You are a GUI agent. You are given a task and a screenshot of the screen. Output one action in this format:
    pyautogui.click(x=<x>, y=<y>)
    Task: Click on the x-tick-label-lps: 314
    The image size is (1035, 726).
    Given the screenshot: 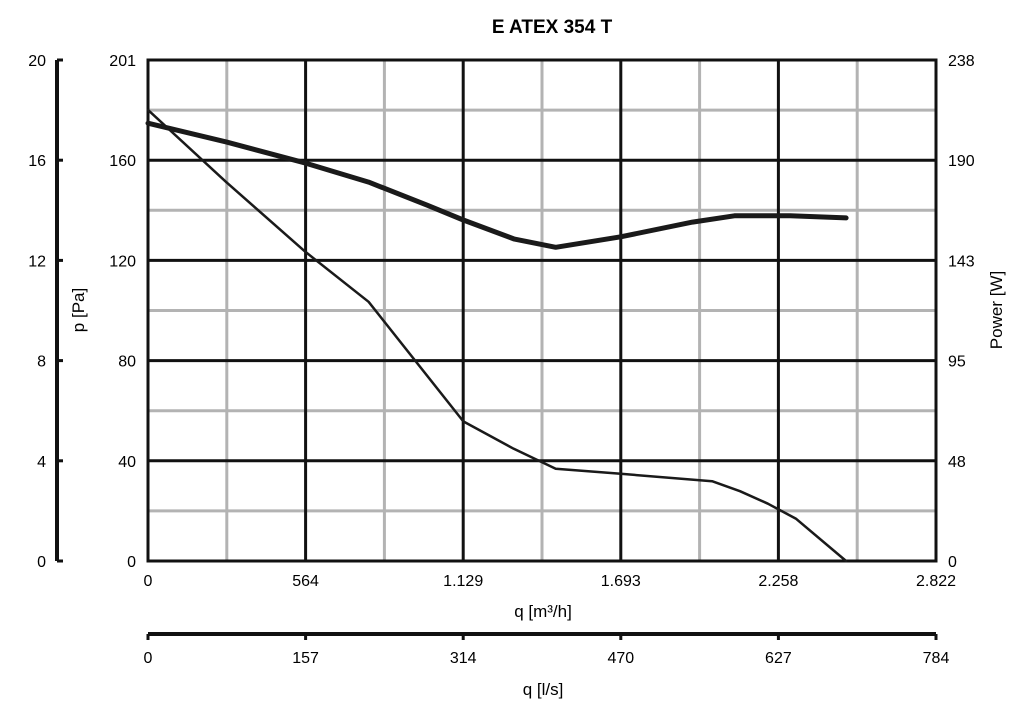 What is the action you would take?
    pyautogui.click(x=463, y=658)
    